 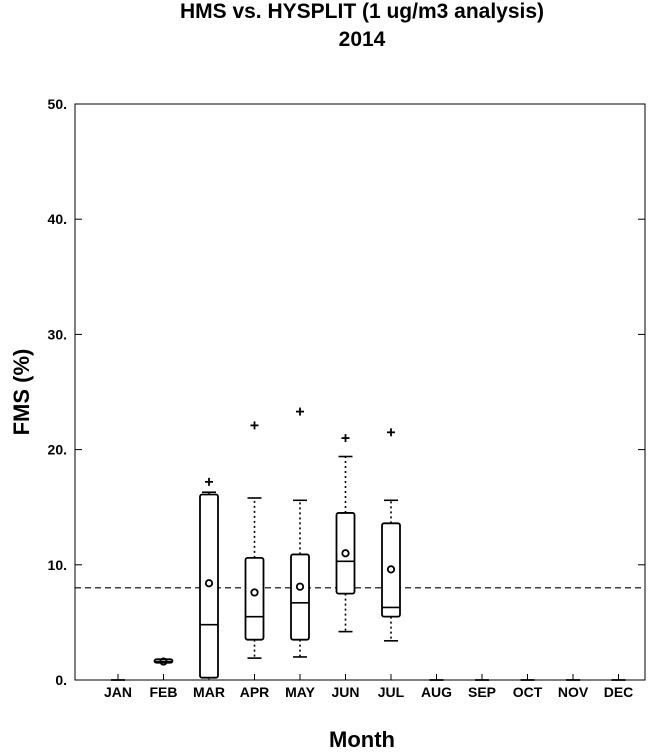 I want to click on x-tick-label: AUG, so click(x=436, y=692).